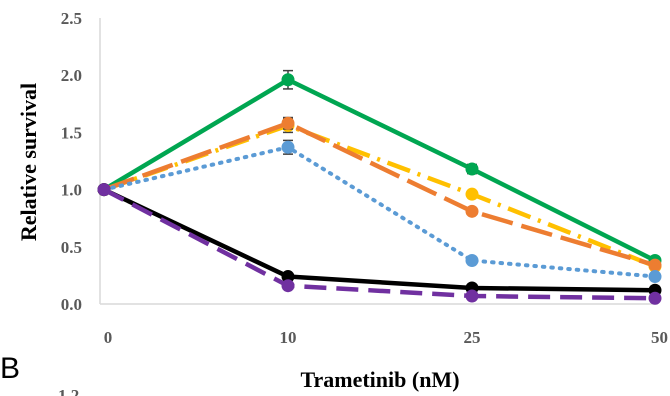 The image size is (670, 396). Describe the element at coordinates (71, 18) in the screenshot. I see `y-tick-label-5: 2.5` at that location.